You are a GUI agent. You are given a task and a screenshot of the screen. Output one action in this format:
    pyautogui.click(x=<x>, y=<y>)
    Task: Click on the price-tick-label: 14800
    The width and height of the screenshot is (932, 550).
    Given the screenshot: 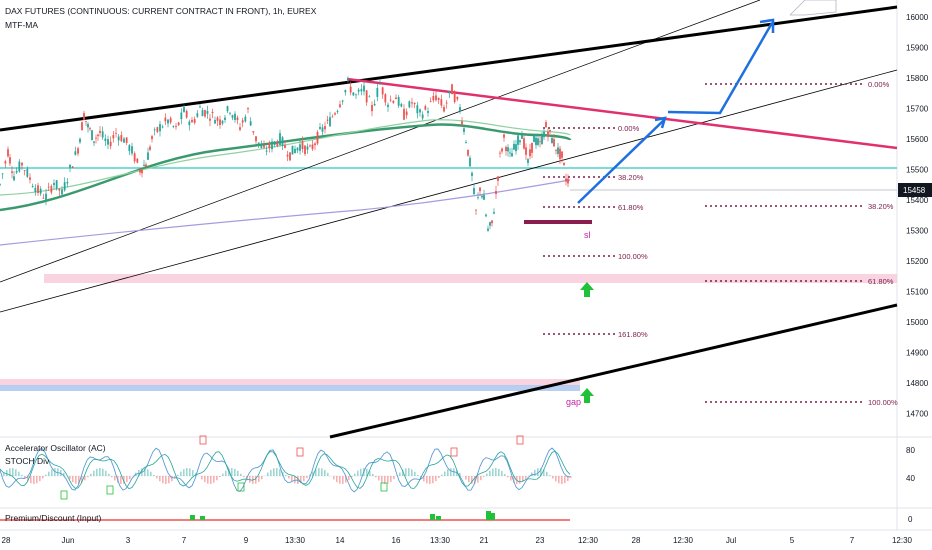 What is the action you would take?
    pyautogui.click(x=917, y=383)
    